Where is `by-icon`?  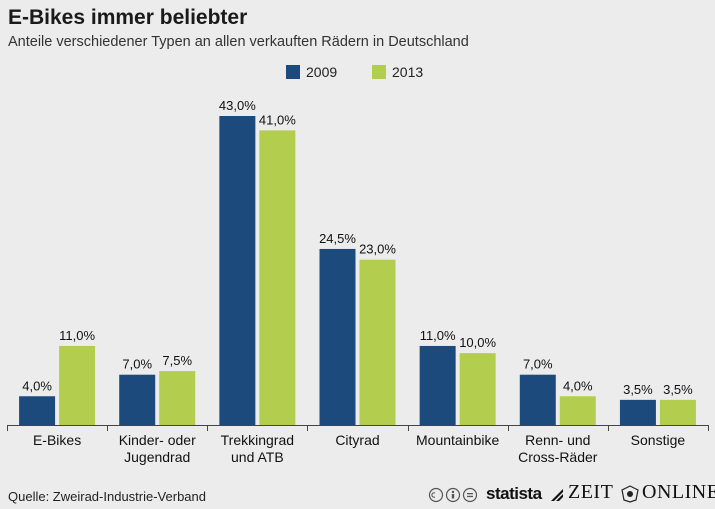 by-icon is located at coordinates (453, 495).